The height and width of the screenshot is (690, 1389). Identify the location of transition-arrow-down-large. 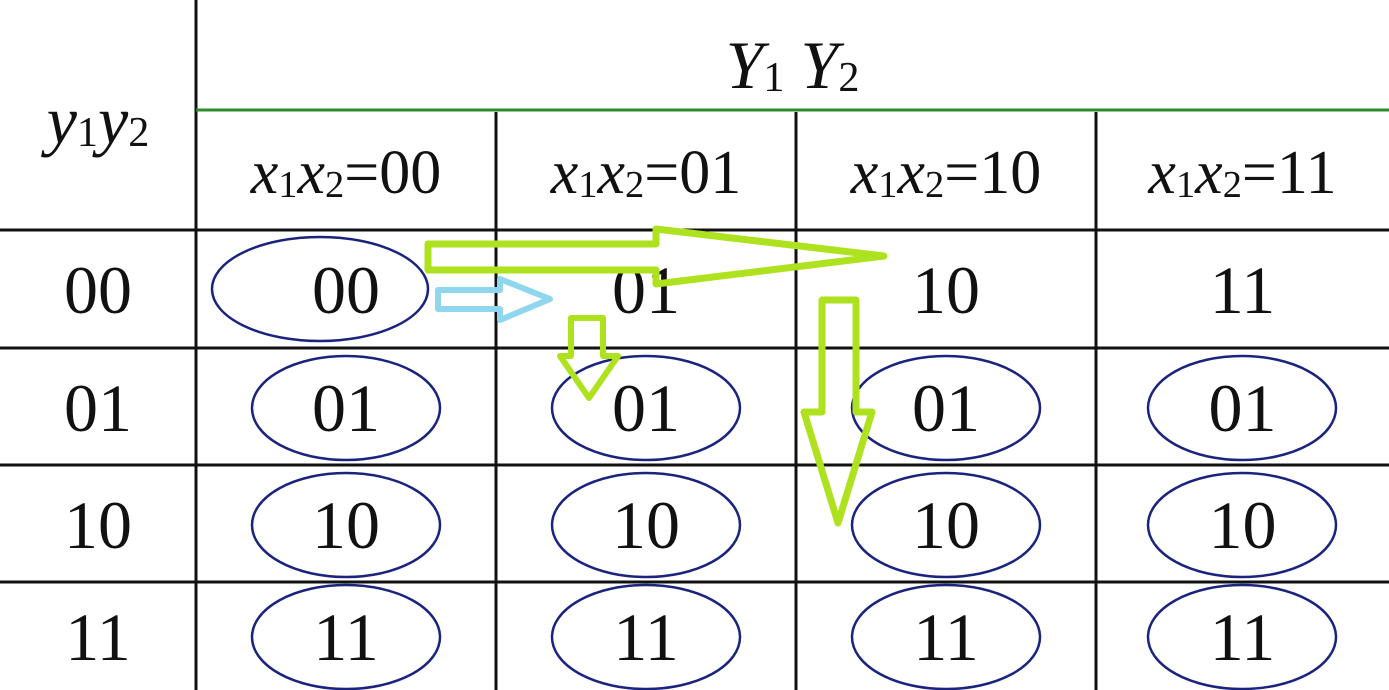
(838, 411).